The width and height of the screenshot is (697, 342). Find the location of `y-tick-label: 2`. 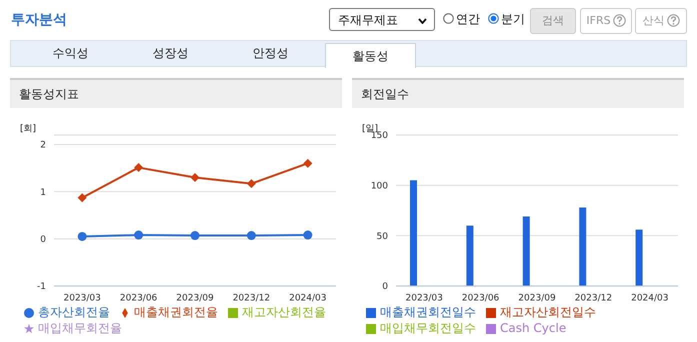

y-tick-label: 2 is located at coordinates (43, 145).